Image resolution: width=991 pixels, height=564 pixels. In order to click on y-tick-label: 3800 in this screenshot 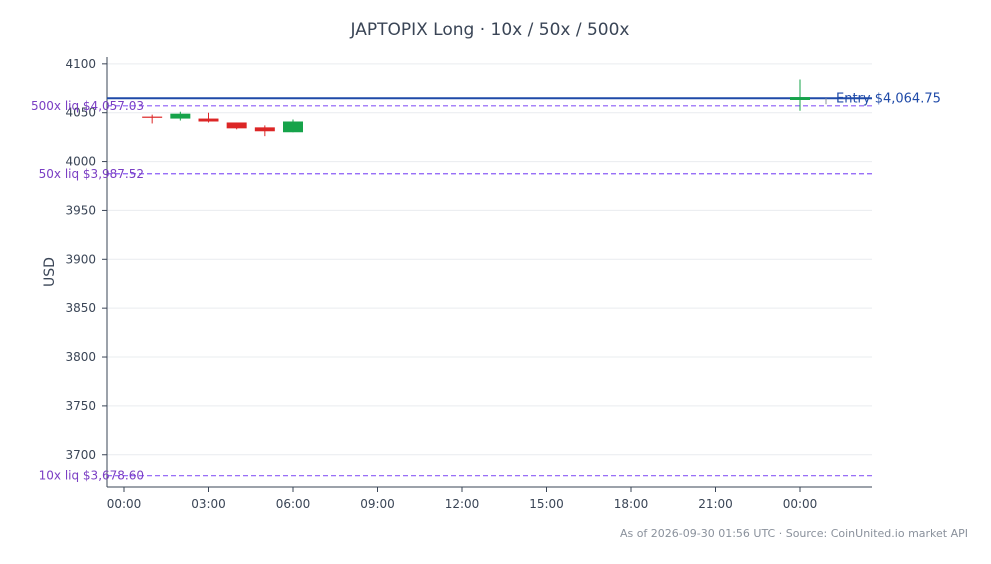, I will do `click(80, 357)`.